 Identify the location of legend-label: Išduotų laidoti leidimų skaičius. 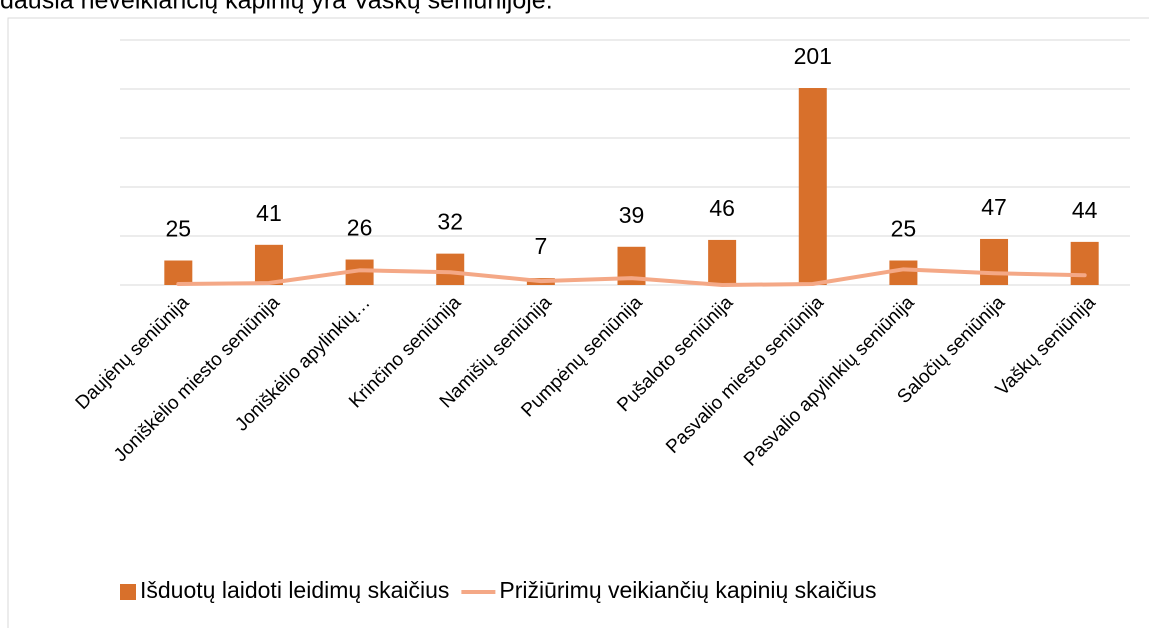
(294, 590).